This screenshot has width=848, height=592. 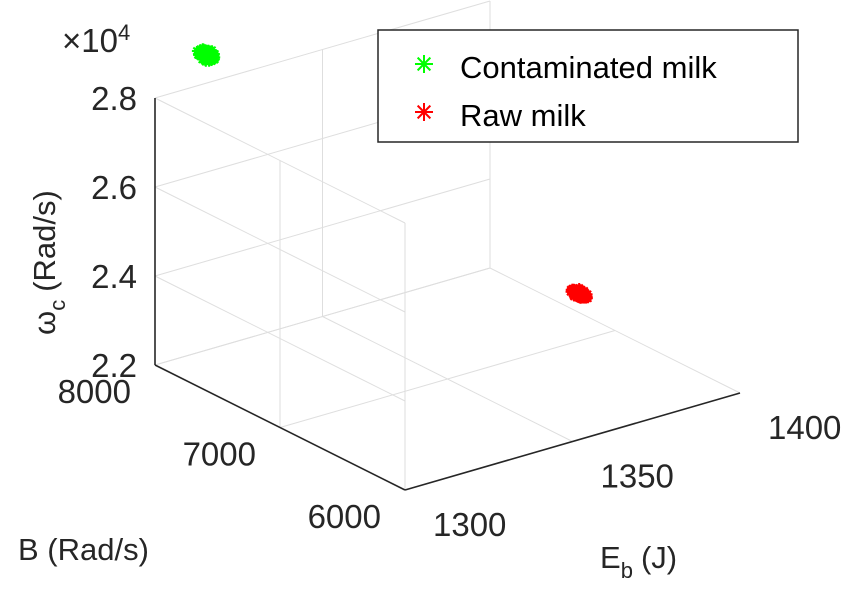 What do you see at coordinates (219, 454) in the screenshot?
I see `y-tick-label: 7000` at bounding box center [219, 454].